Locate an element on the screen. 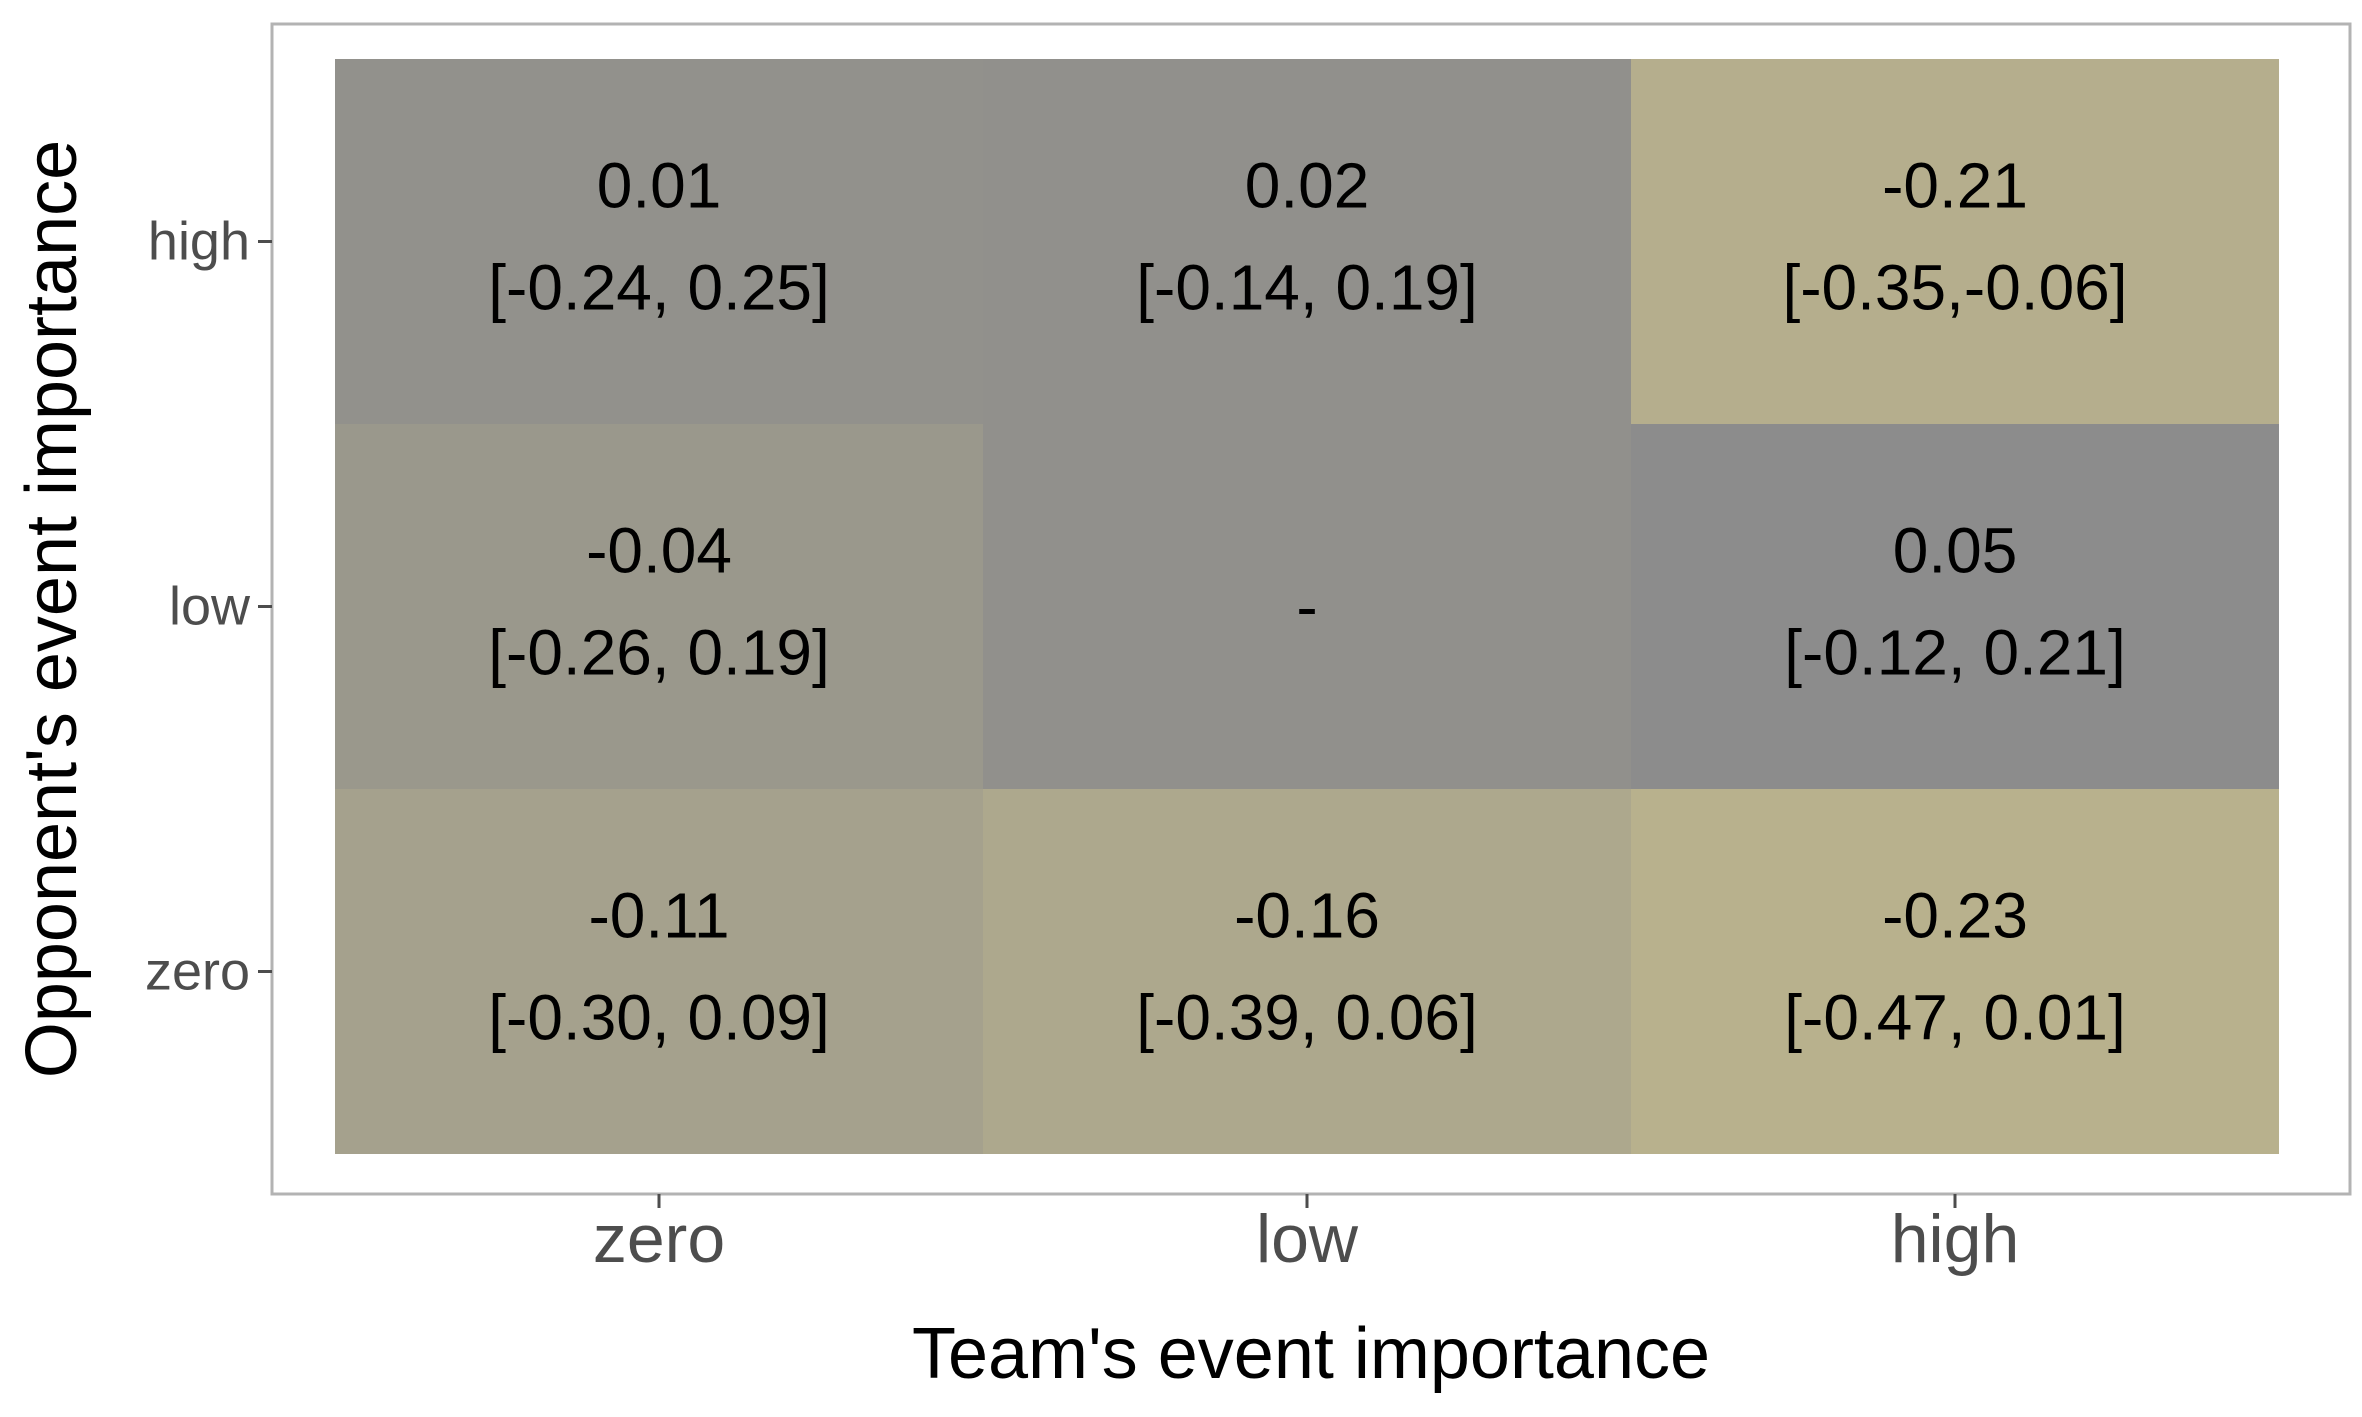 This screenshot has width=2362, height=1417. y-axis: zero low high is located at coordinates (208, 607).